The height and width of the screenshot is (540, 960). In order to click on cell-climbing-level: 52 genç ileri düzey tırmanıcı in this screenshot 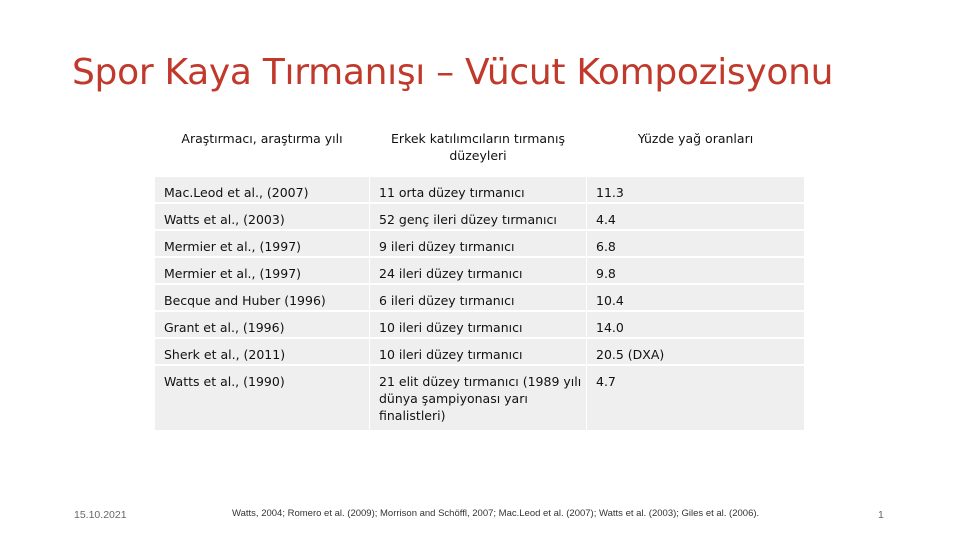, I will do `click(478, 216)`.